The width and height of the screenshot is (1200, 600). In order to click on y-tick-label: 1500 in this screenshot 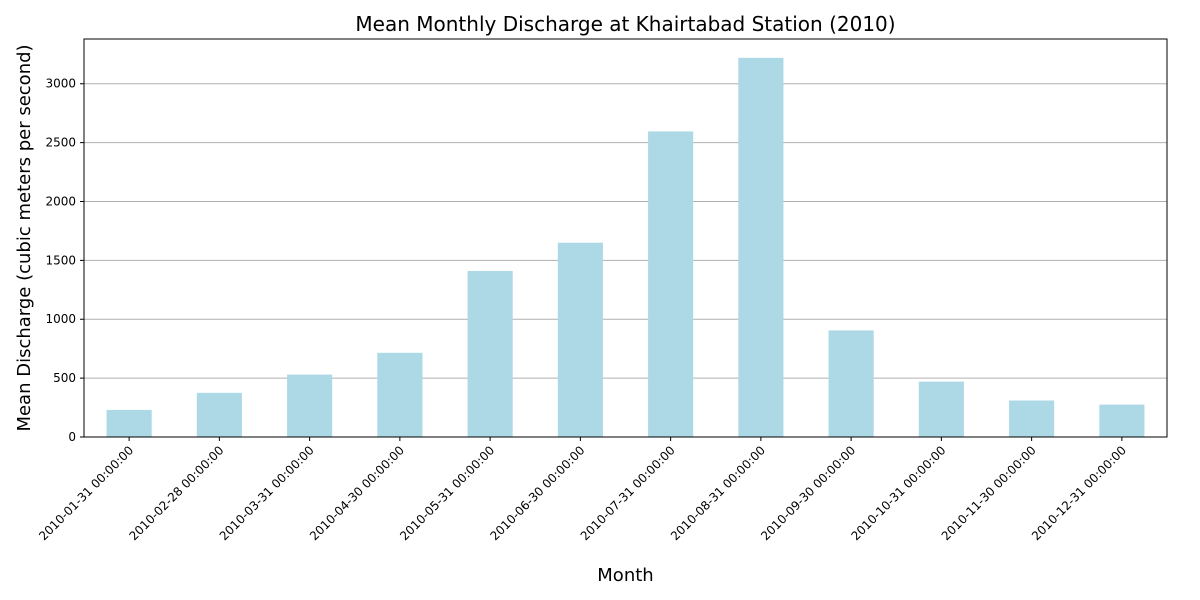, I will do `click(60, 260)`.